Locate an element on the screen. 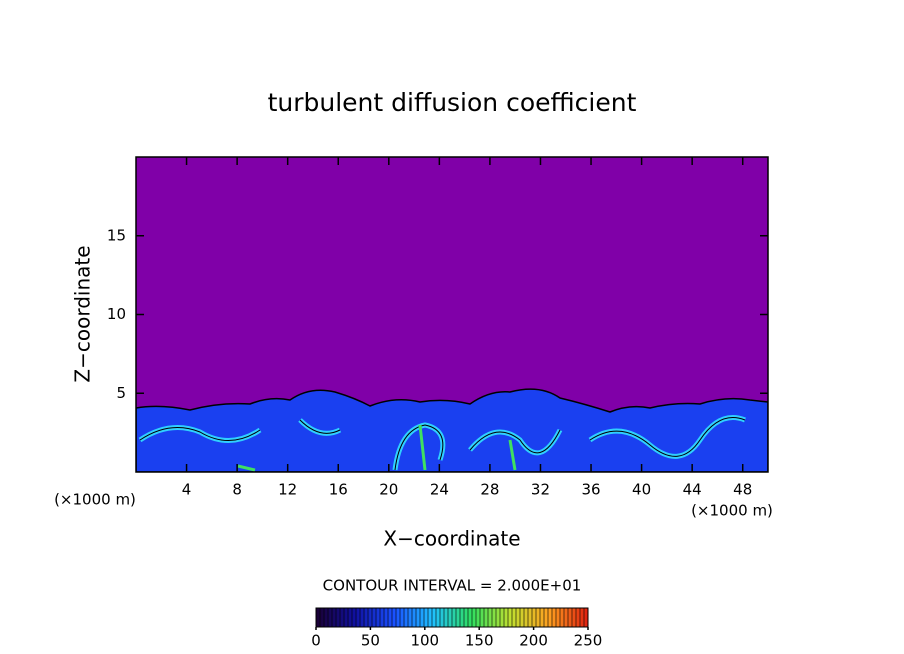 The width and height of the screenshot is (904, 654). x-axis-title: X−coordinate is located at coordinates (451, 539).